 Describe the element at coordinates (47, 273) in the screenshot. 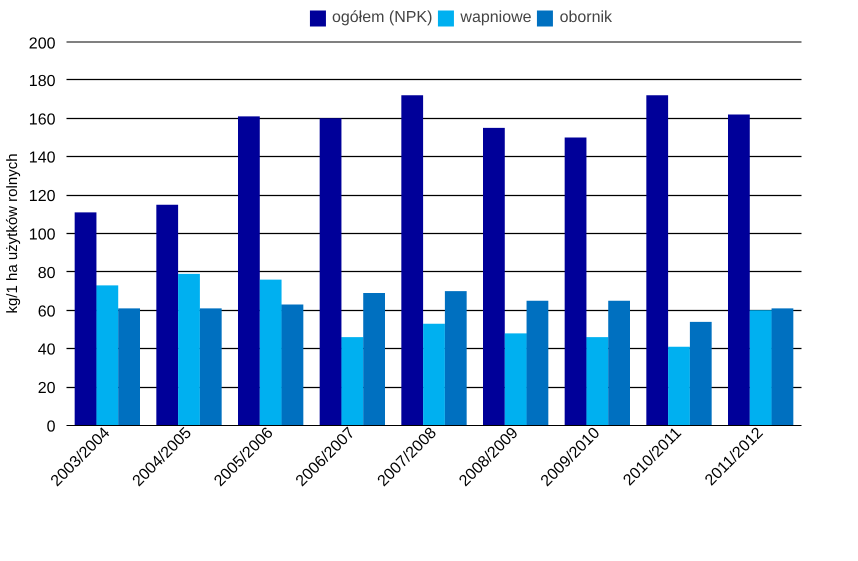

I see `y-tick-label: 80` at that location.